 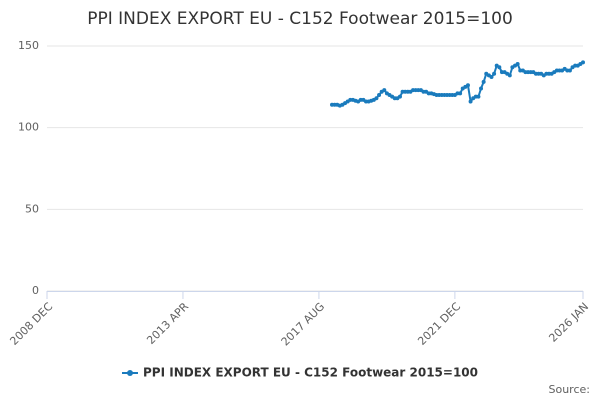 I want to click on y-tick-label: 0, so click(x=35, y=290).